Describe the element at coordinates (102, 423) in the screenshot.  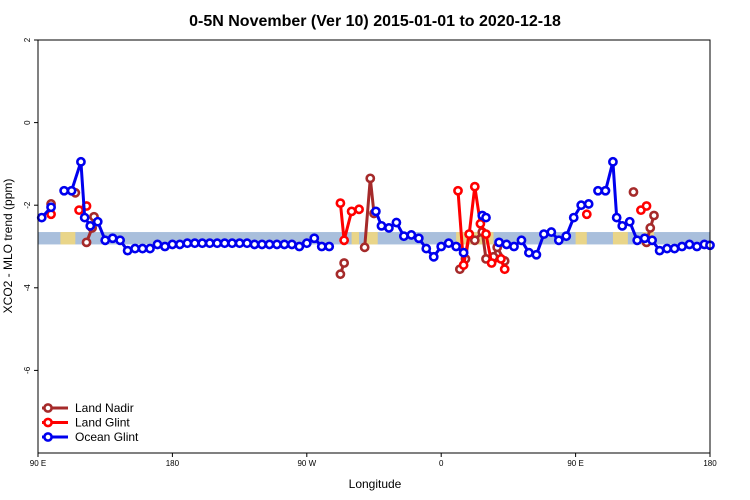
I see `legend-label: Land Glint` at that location.